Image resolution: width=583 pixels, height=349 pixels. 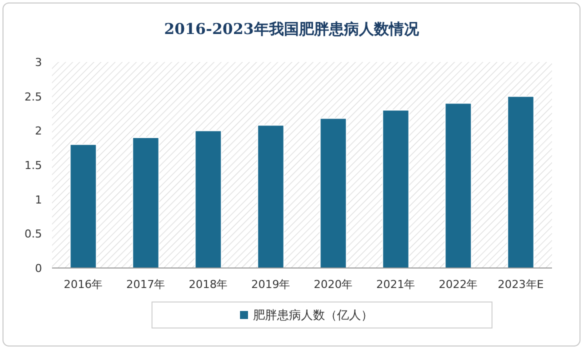 What do you see at coordinates (83, 284) in the screenshot?
I see `x-tick-label: 2016年` at bounding box center [83, 284].